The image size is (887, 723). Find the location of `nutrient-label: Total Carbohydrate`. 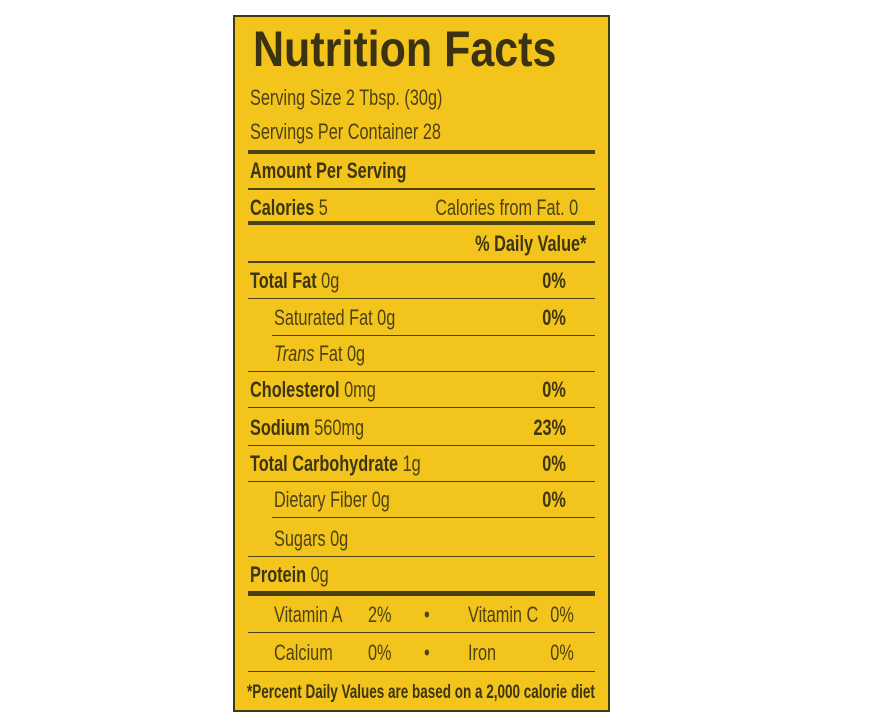

nutrient-label: Total Carbohydrate is located at coordinates (324, 463).